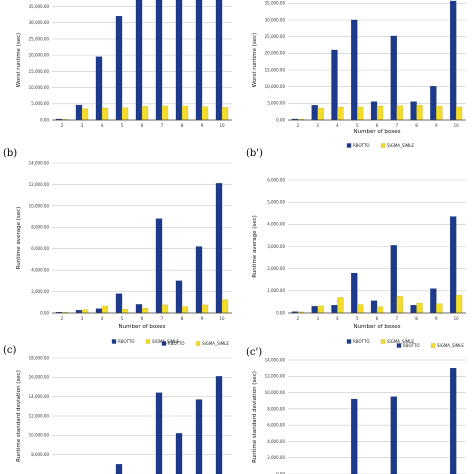 The height and width of the screenshot is (474, 474). Describe the element at coordinates (275, 36) in the screenshot. I see `chart-2-ytick-label: 25,000.00` at that location.